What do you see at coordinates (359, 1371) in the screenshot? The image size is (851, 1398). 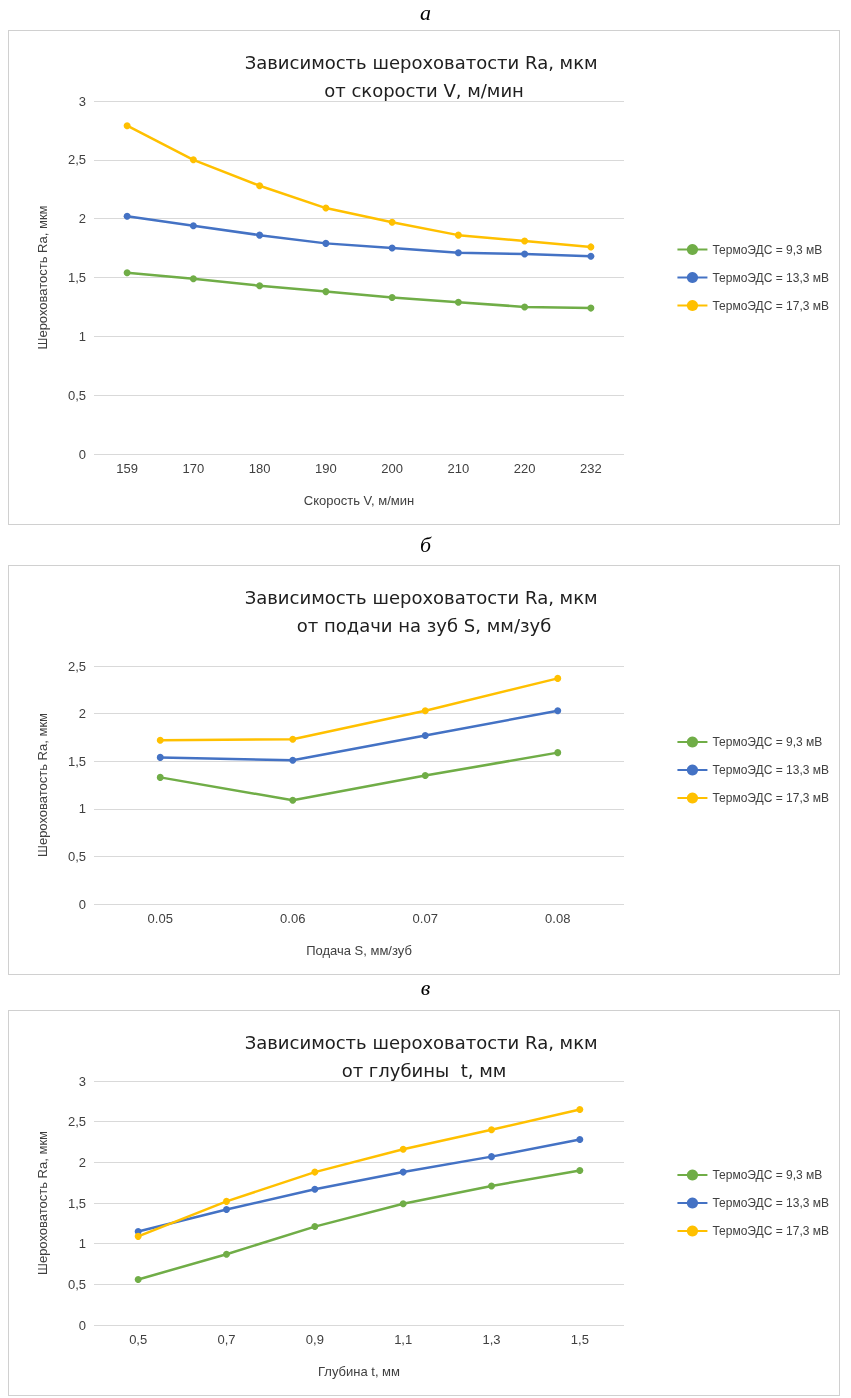 I see `x-axis-title: Глубина t, мм` at bounding box center [359, 1371].